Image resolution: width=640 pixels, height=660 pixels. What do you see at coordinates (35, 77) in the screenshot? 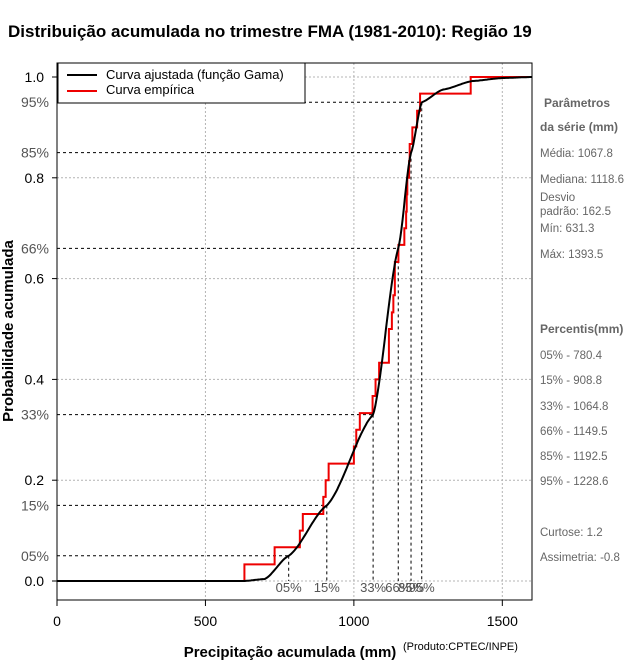
I see `y-tick-label: 1.0` at bounding box center [35, 77].